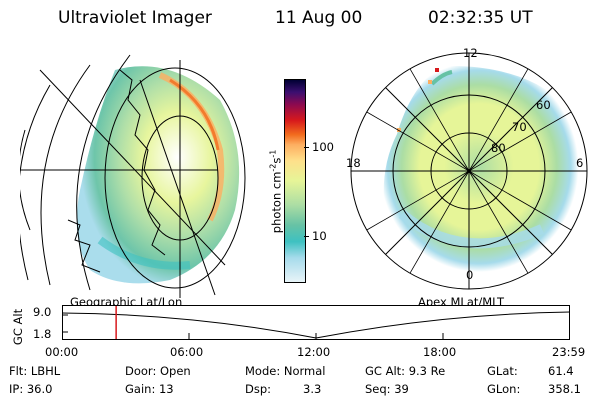 This screenshot has width=600, height=400. I want to click on mlat-label-70: 70, so click(519, 127).